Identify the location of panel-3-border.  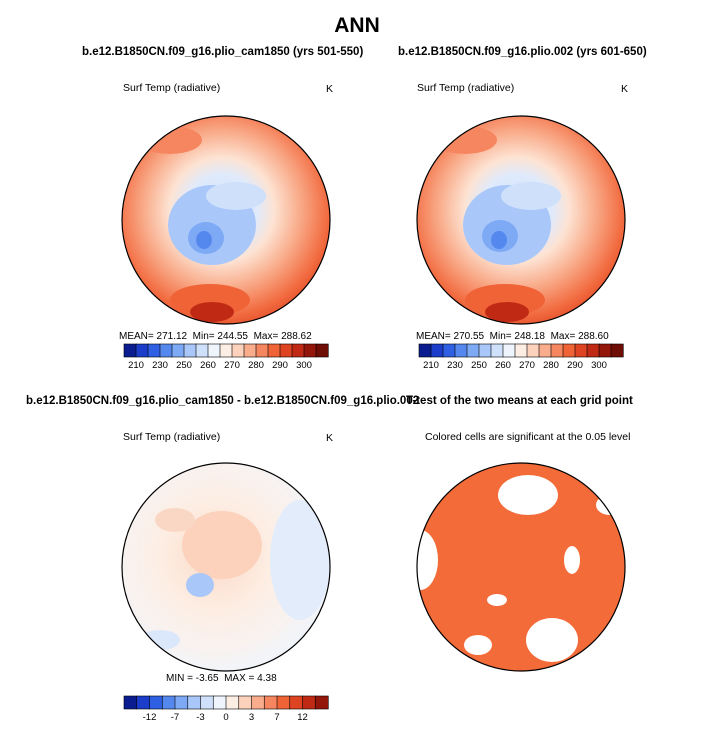
(226, 567).